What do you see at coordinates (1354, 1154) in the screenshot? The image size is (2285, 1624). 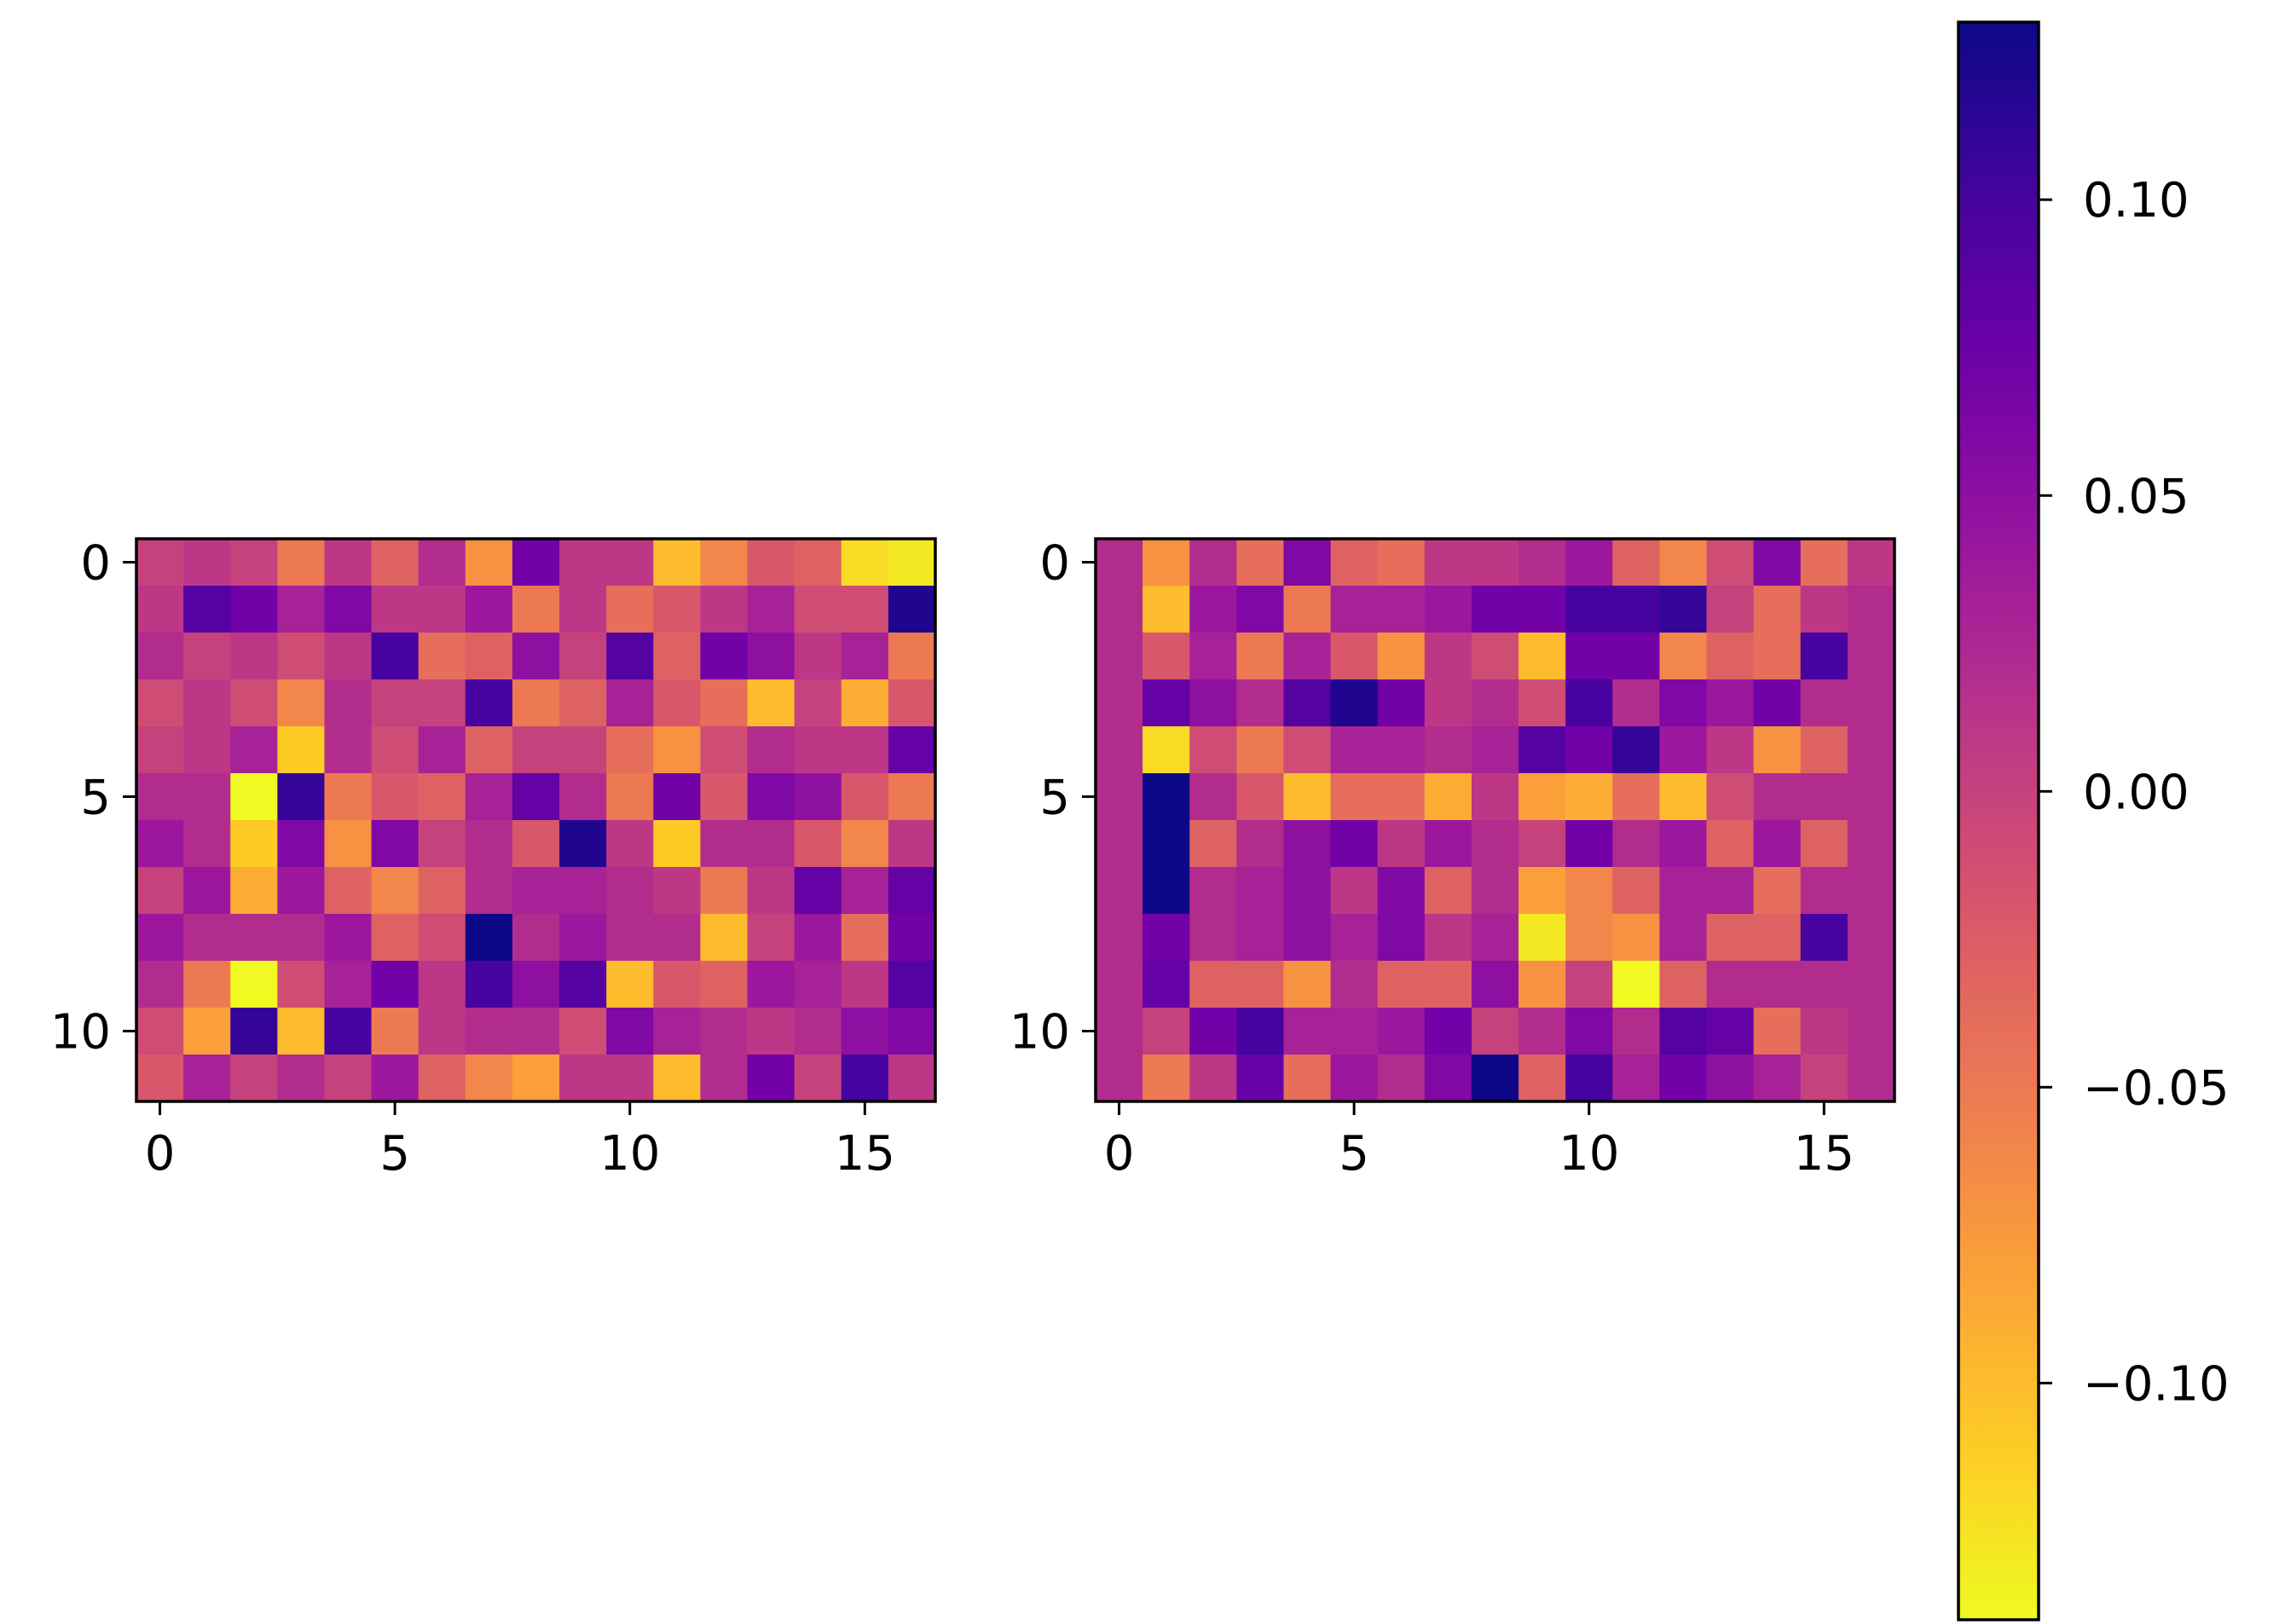 I see `x-tick-label: 5` at bounding box center [1354, 1154].